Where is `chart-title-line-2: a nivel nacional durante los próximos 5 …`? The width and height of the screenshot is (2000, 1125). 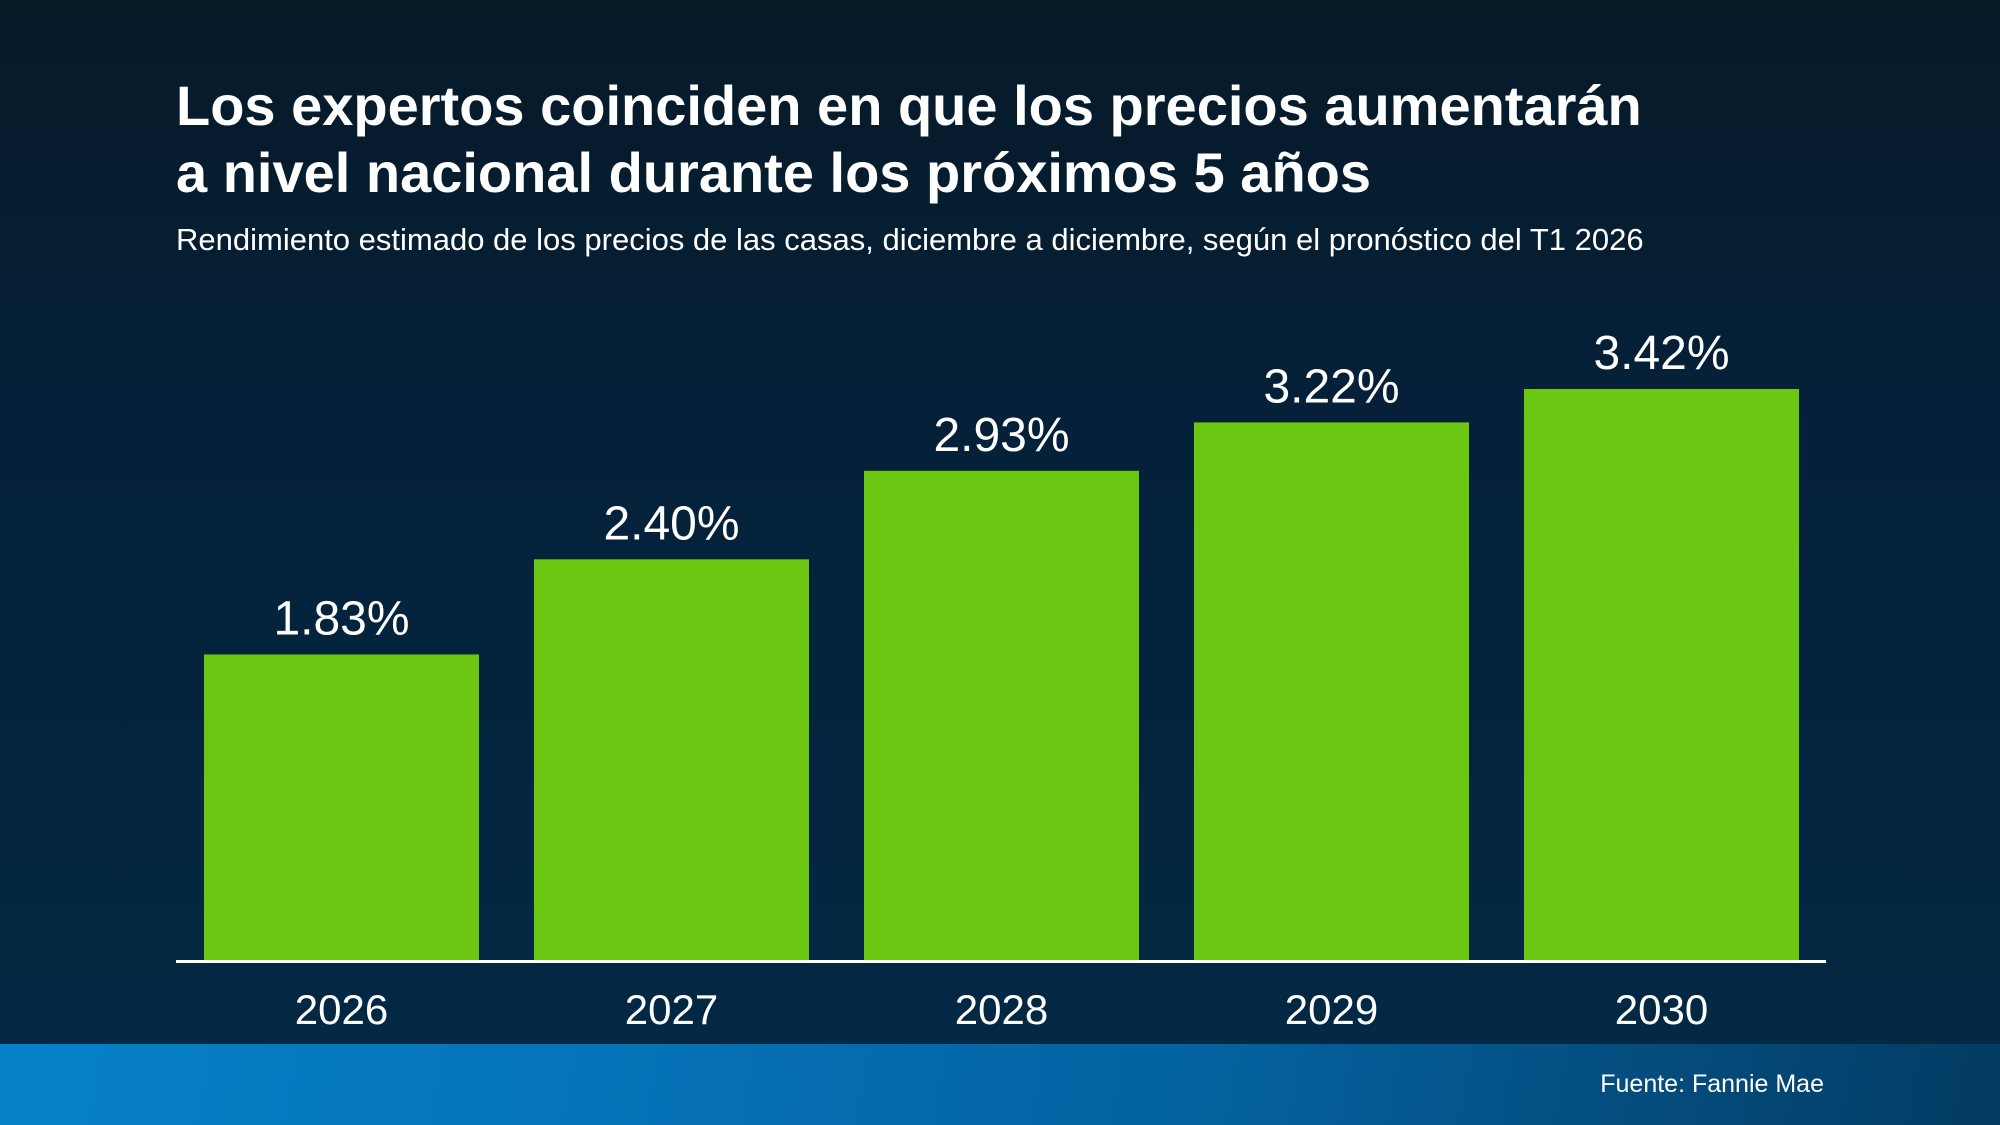 chart-title-line-2: a nivel nacional durante los próximos 5 … is located at coordinates (774, 172).